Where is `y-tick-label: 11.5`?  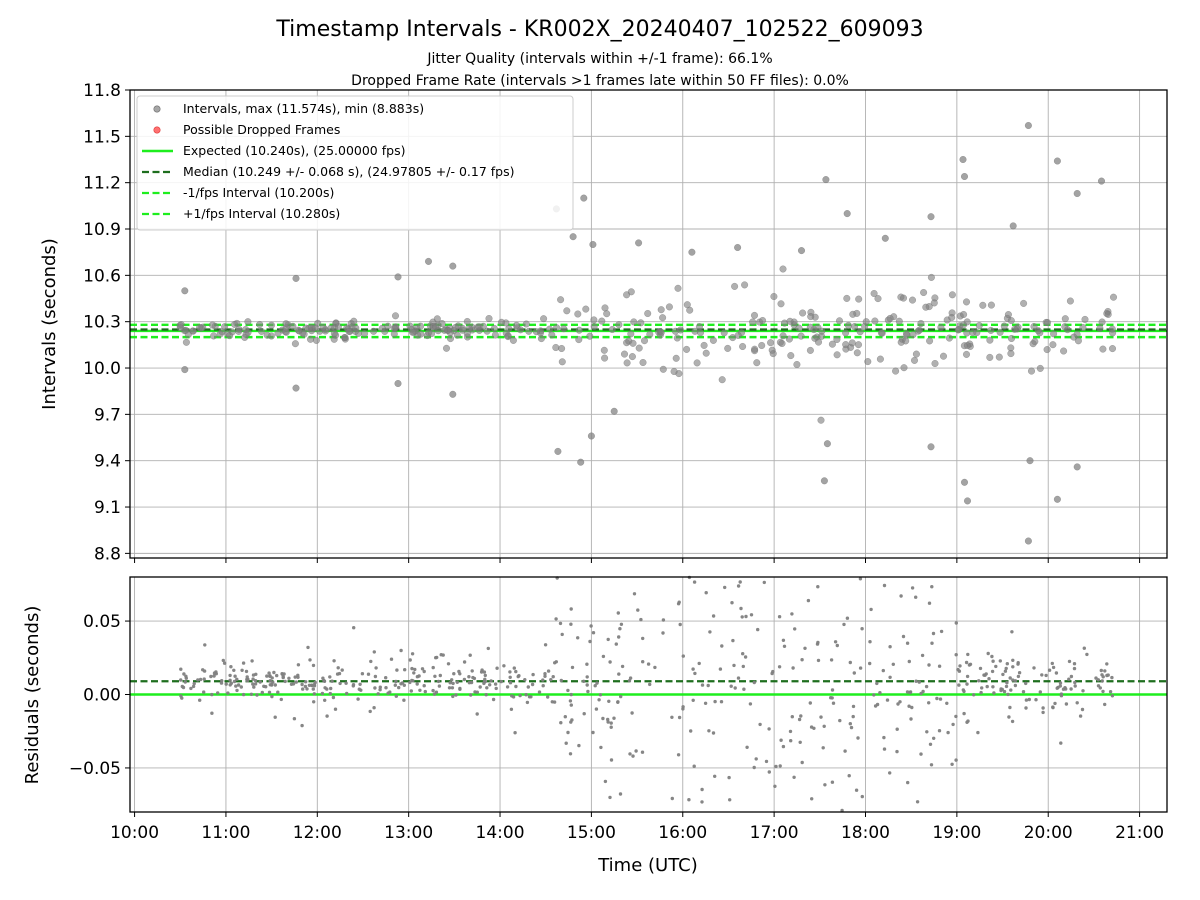 y-tick-label: 11.5 is located at coordinates (102, 137).